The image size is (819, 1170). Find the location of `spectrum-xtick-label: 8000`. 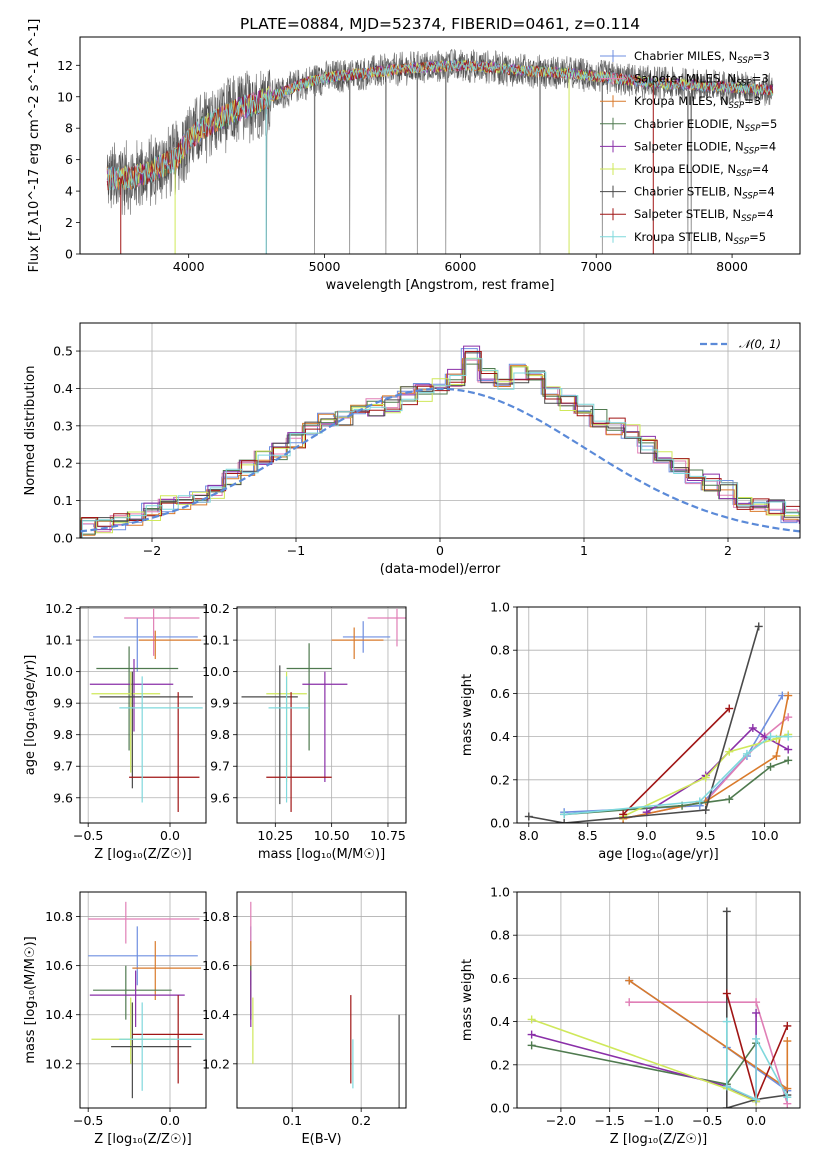

spectrum-xtick-label: 8000 is located at coordinates (732, 266).